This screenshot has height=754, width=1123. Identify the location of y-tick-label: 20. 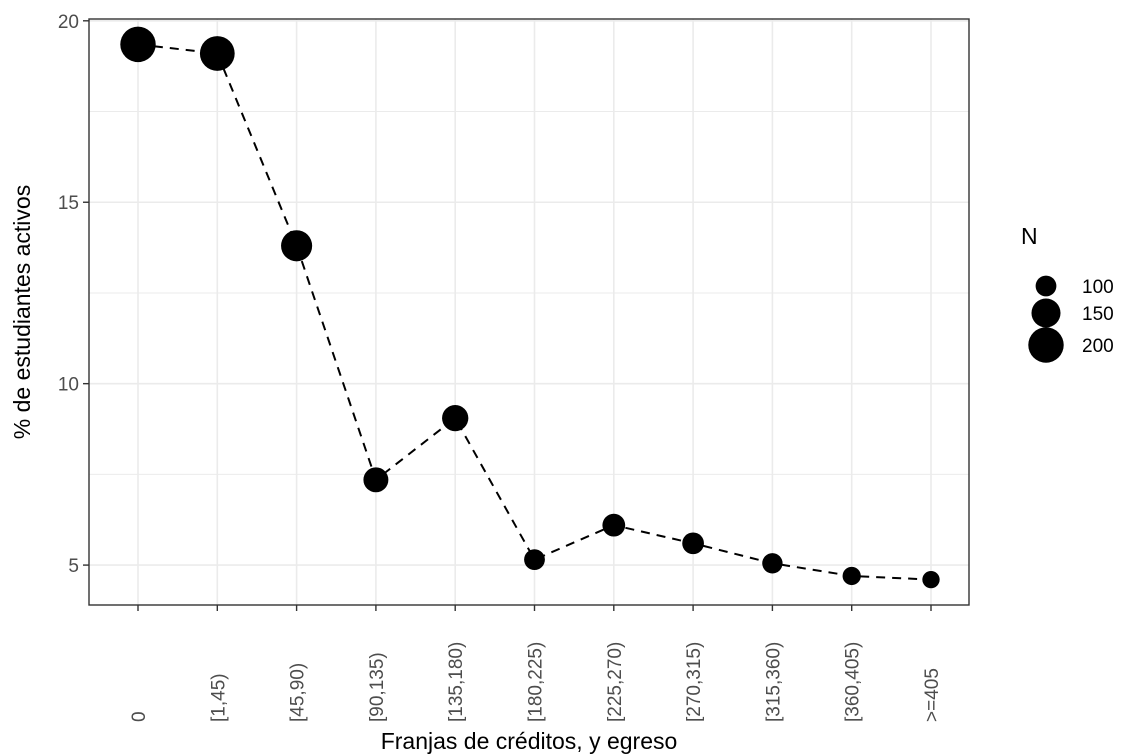
(68, 22).